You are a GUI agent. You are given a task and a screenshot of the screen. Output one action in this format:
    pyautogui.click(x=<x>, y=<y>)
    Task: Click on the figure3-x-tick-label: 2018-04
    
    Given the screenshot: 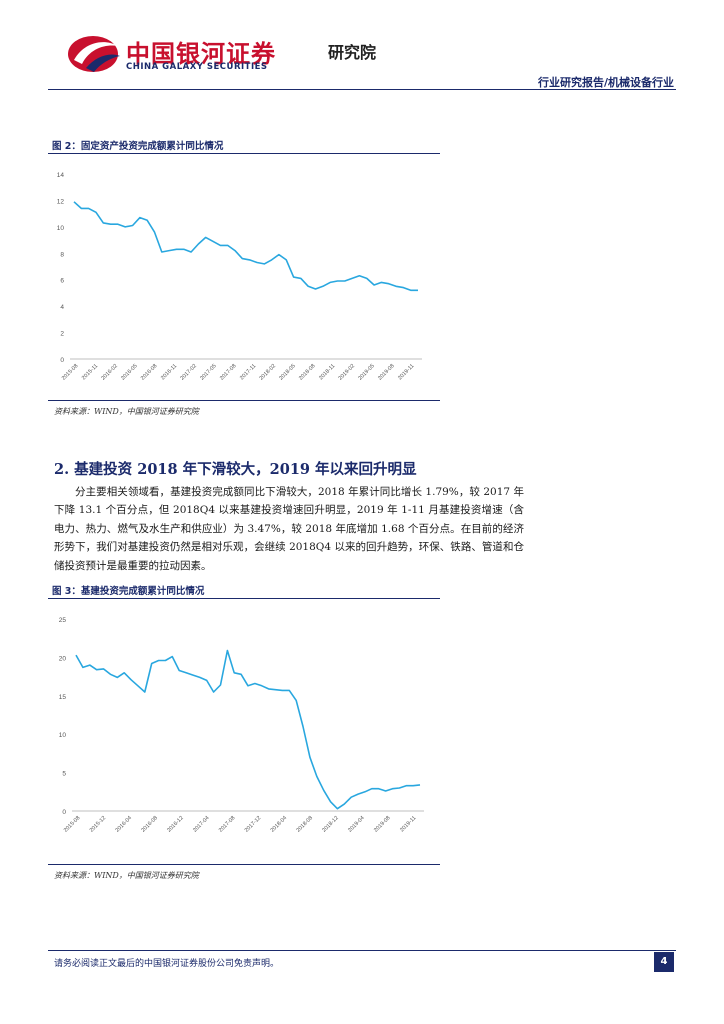 What is the action you would take?
    pyautogui.click(x=279, y=824)
    